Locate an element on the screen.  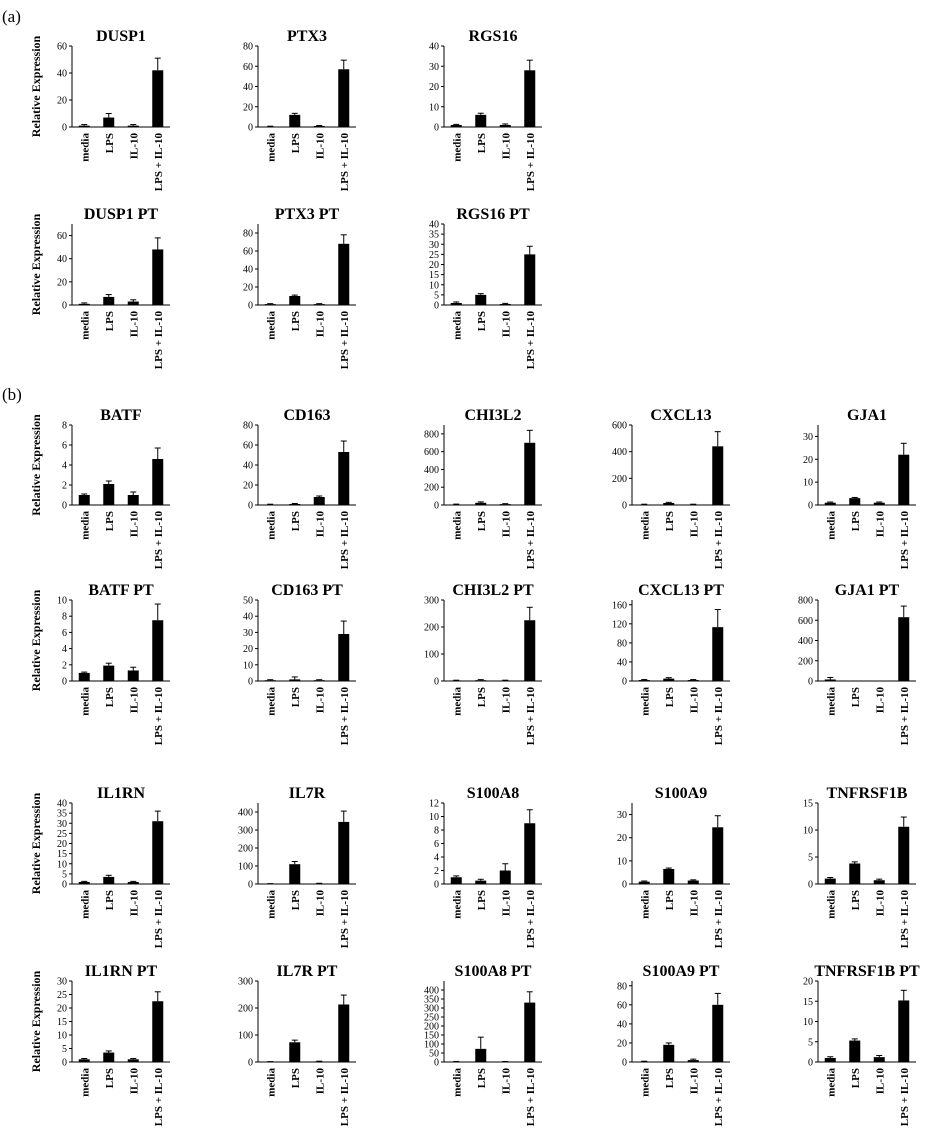
chart-title: IL1RN is located at coordinates (121, 793).